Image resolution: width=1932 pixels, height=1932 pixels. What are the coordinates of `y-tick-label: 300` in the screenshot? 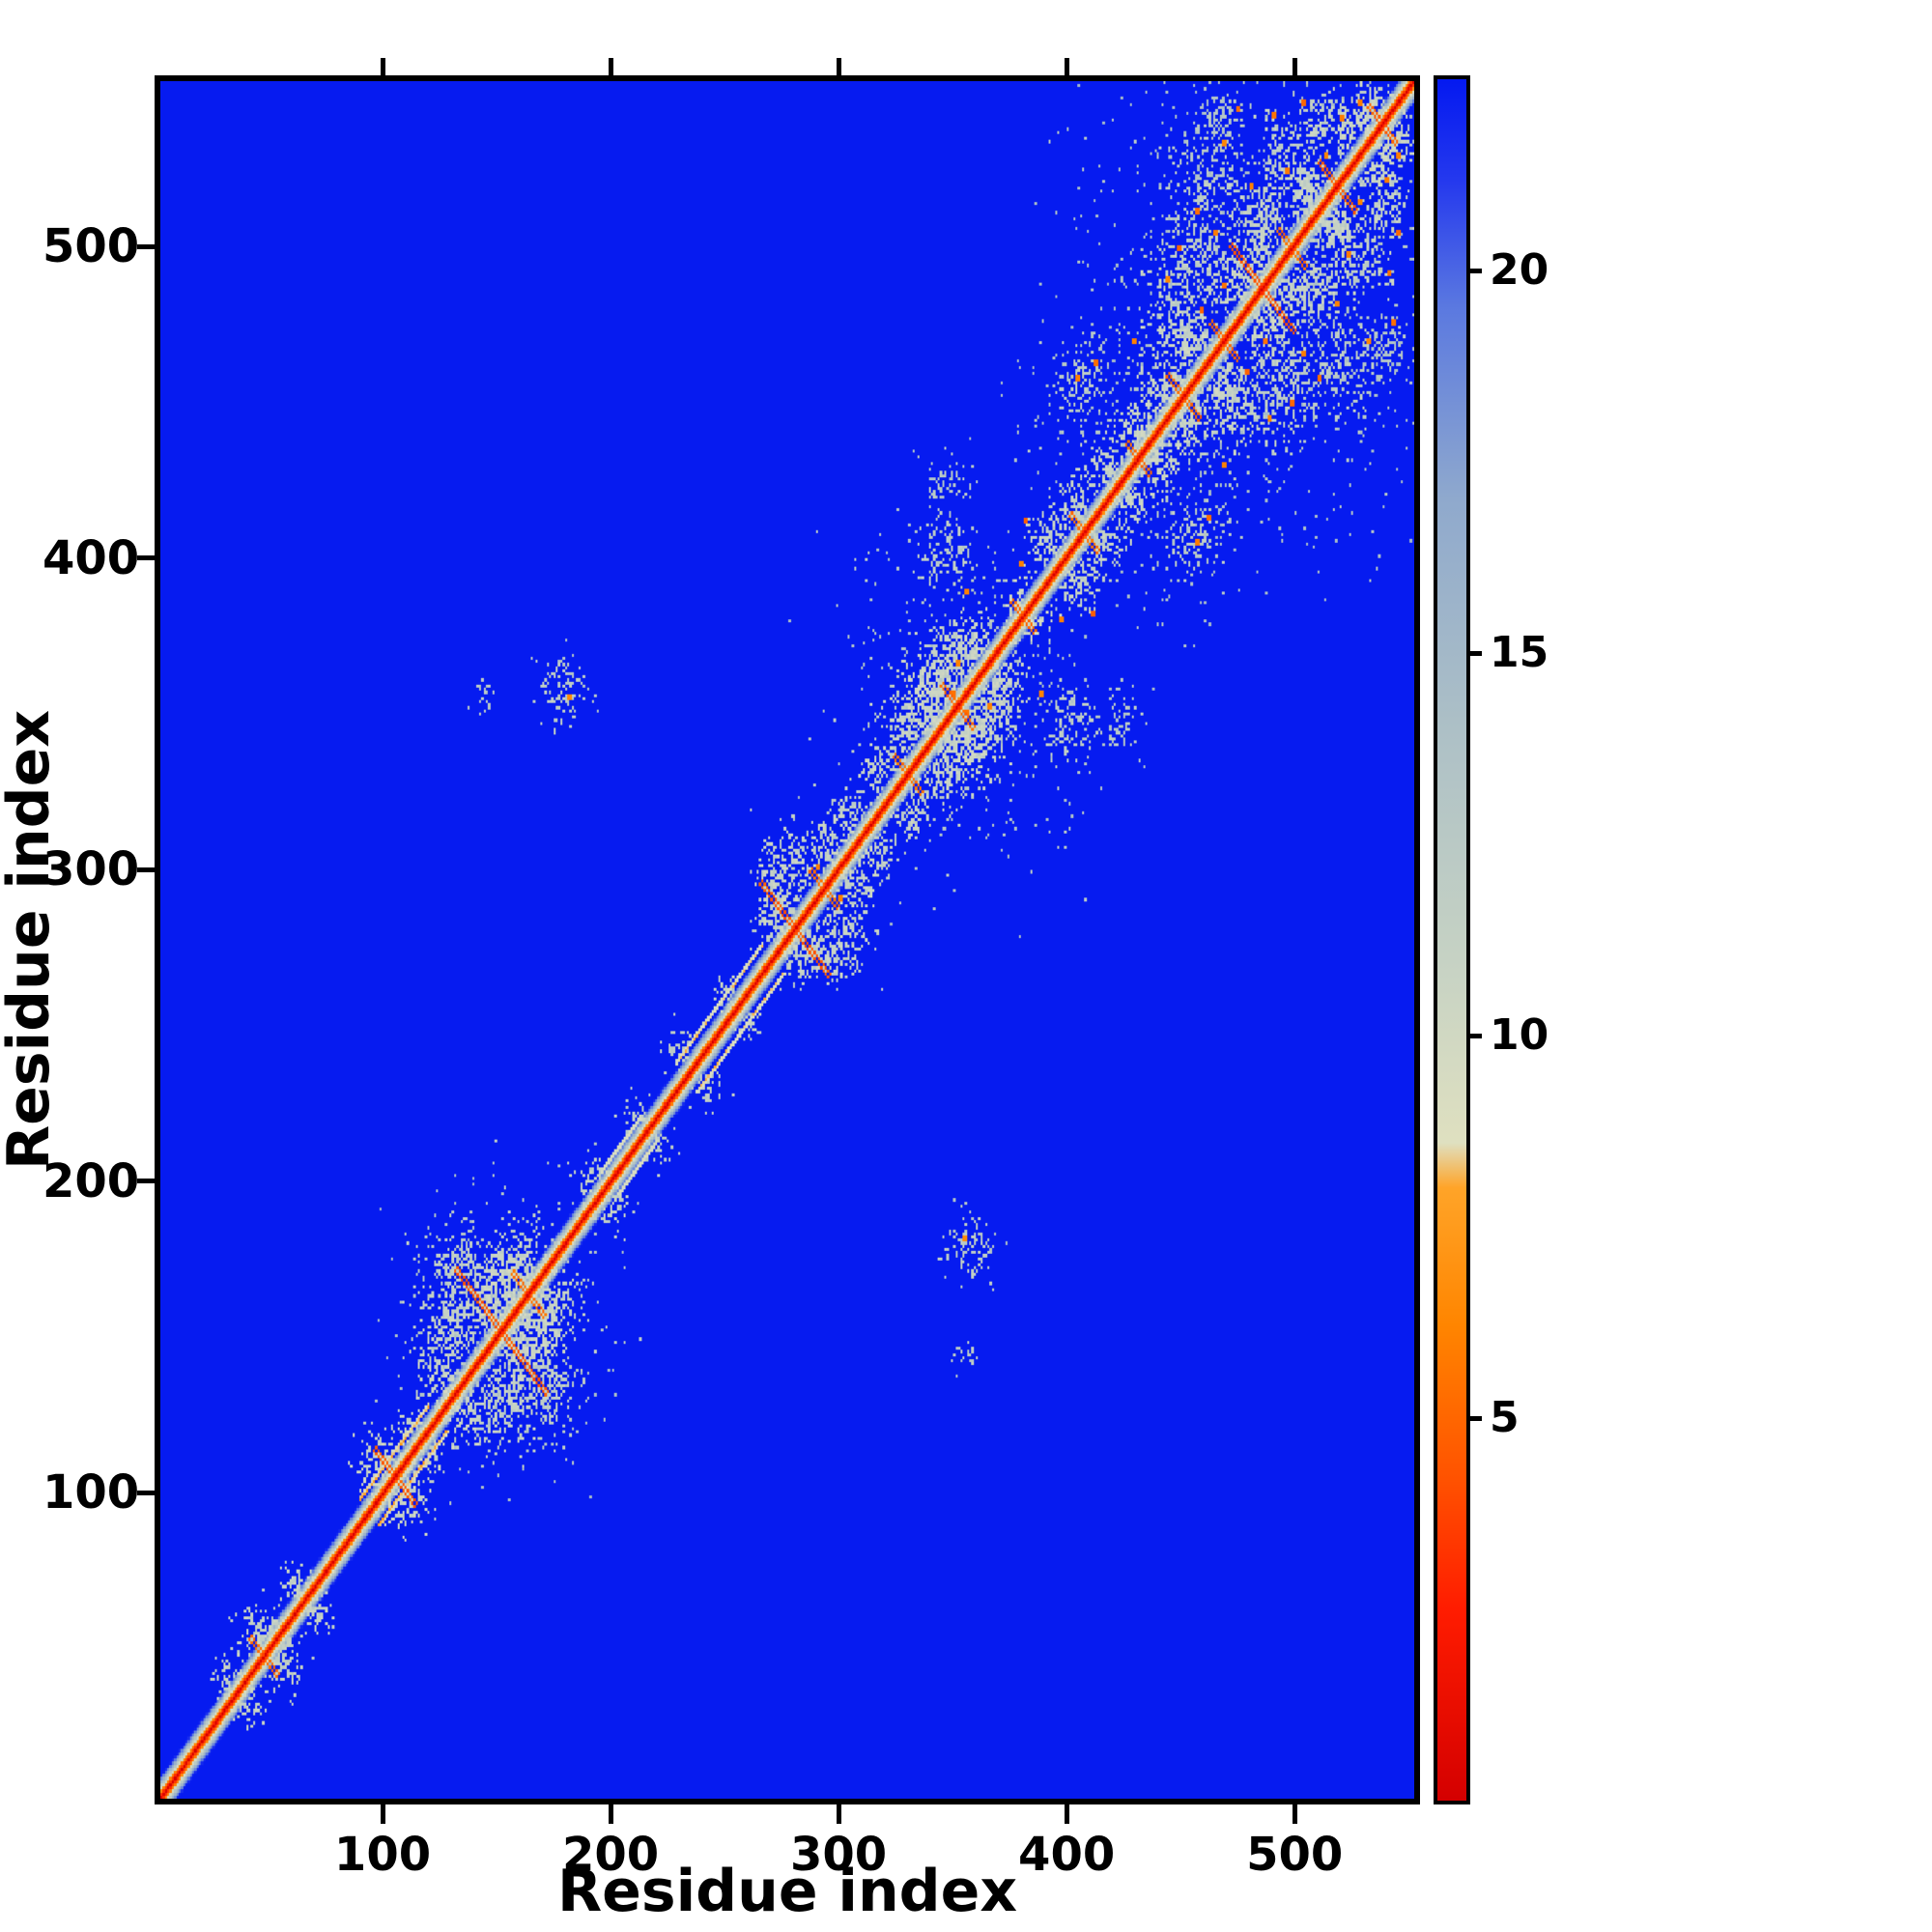 It's located at (91, 869).